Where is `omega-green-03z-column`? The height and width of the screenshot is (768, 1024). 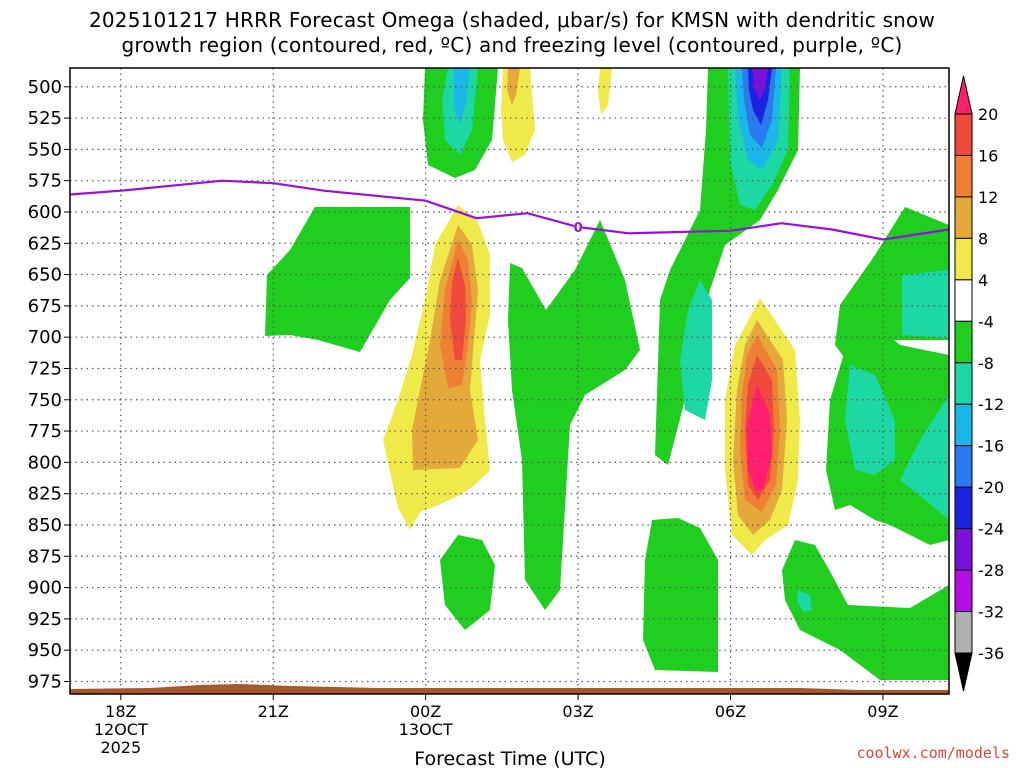
omega-green-03z-column is located at coordinates (574, 415).